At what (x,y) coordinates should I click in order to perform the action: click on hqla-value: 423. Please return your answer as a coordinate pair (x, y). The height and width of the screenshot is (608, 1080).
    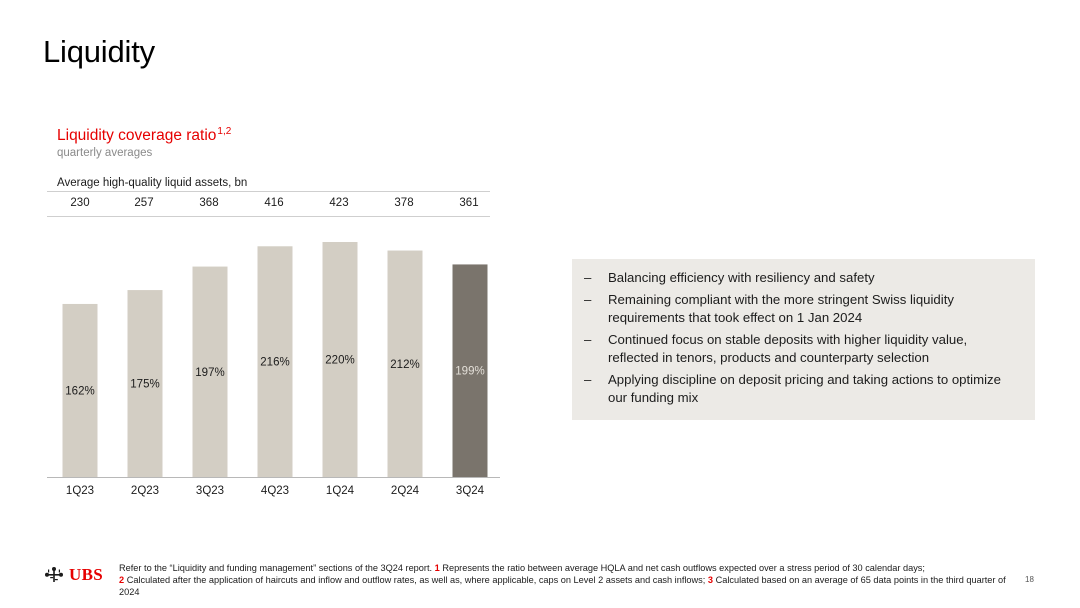
    Looking at the image, I should click on (339, 203).